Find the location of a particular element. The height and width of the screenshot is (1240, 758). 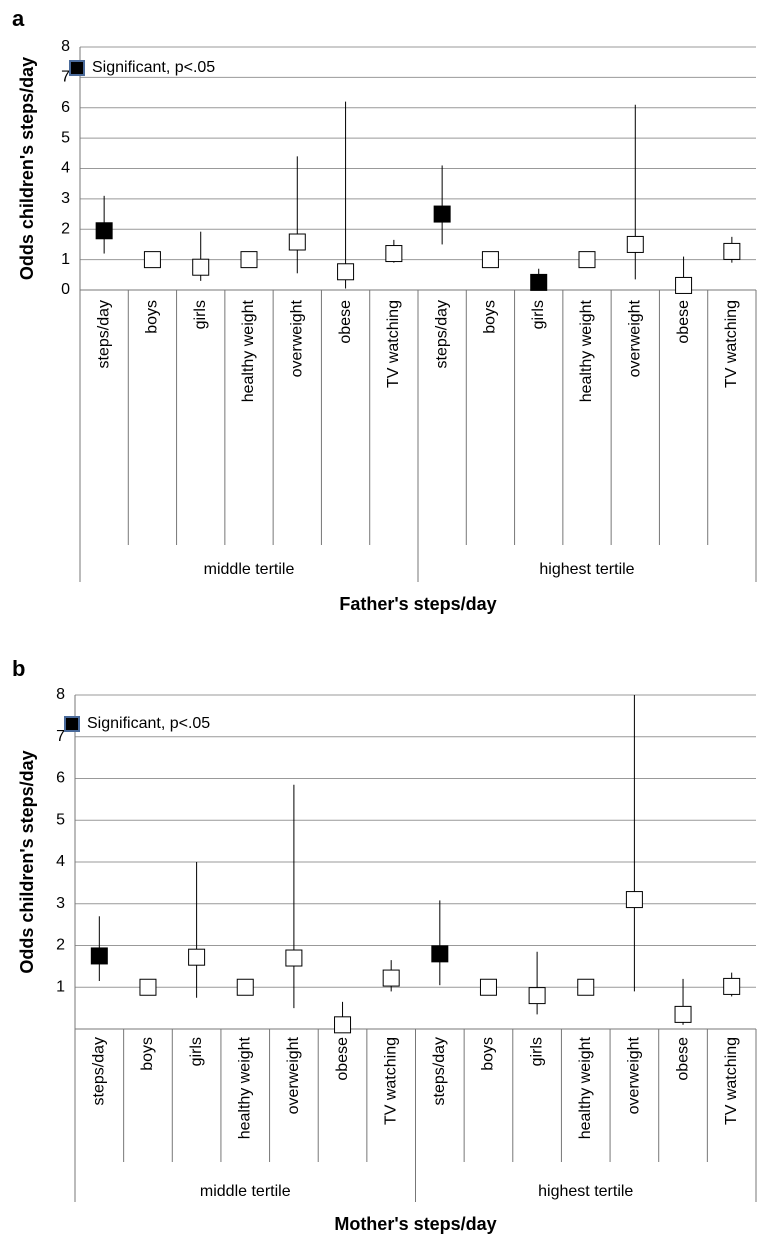

x-axis-title: Father's steps/day is located at coordinates (417, 604).